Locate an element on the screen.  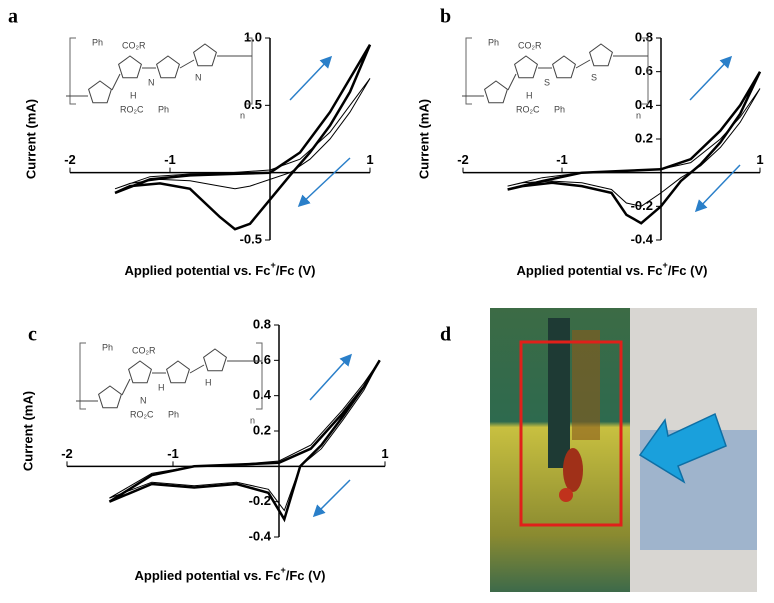
panel-label: a is located at coordinates (13, 17).